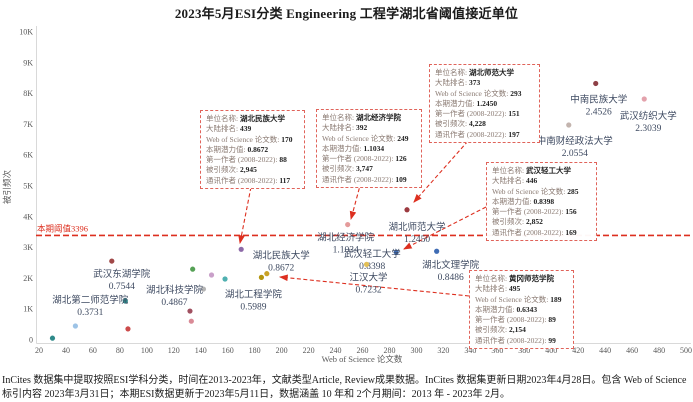 The height and width of the screenshot is (402, 693). What do you see at coordinates (372, 254) in the screenshot?
I see `point-label-name: 武汉轻工大学` at bounding box center [372, 254].